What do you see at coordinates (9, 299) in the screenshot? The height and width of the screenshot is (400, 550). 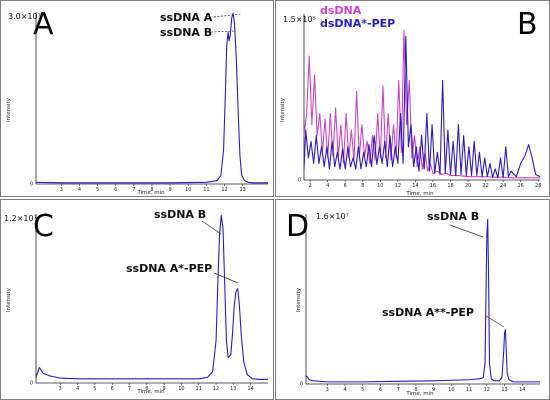 I see `panel-c-ylabel: Intensity` at bounding box center [9, 299].